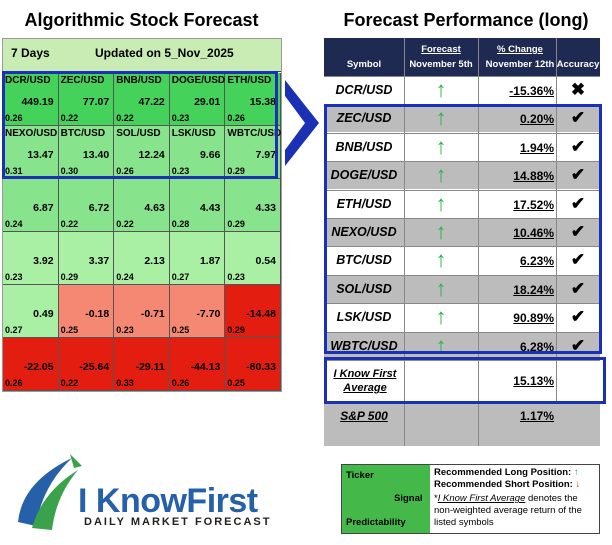 The image size is (612, 545). I want to click on cell-predictability: 0.29, so click(236, 224).